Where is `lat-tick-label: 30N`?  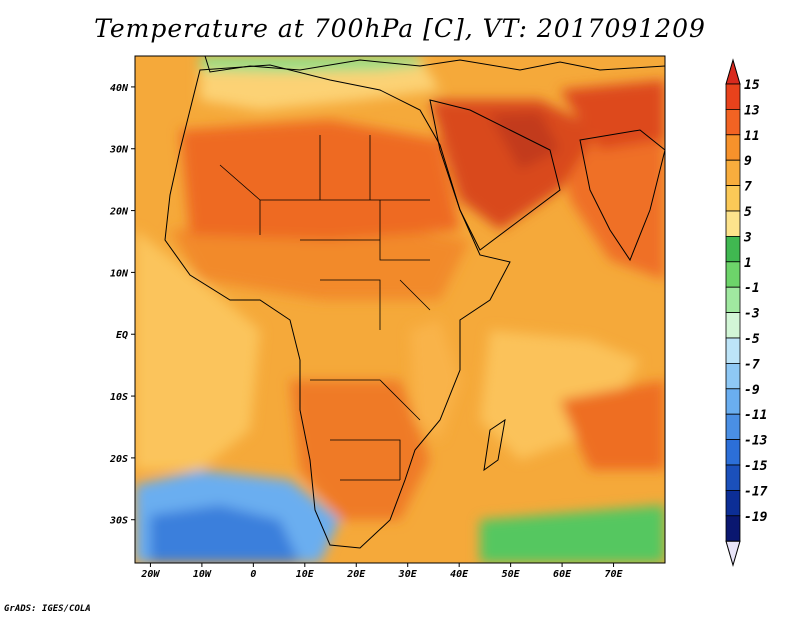
lat-tick-label: 30N is located at coordinates (119, 150).